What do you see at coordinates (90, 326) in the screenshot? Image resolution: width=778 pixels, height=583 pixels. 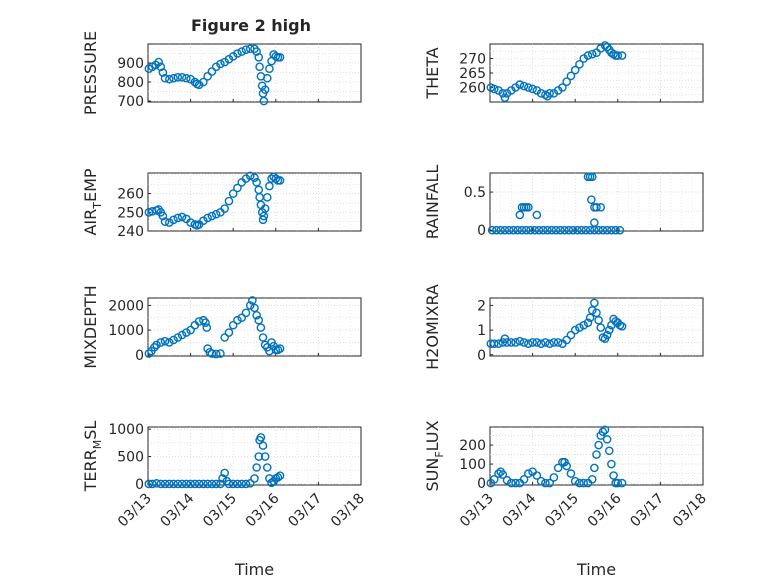 I see `y-axis-label: MIXDEPTH` at bounding box center [90, 326].